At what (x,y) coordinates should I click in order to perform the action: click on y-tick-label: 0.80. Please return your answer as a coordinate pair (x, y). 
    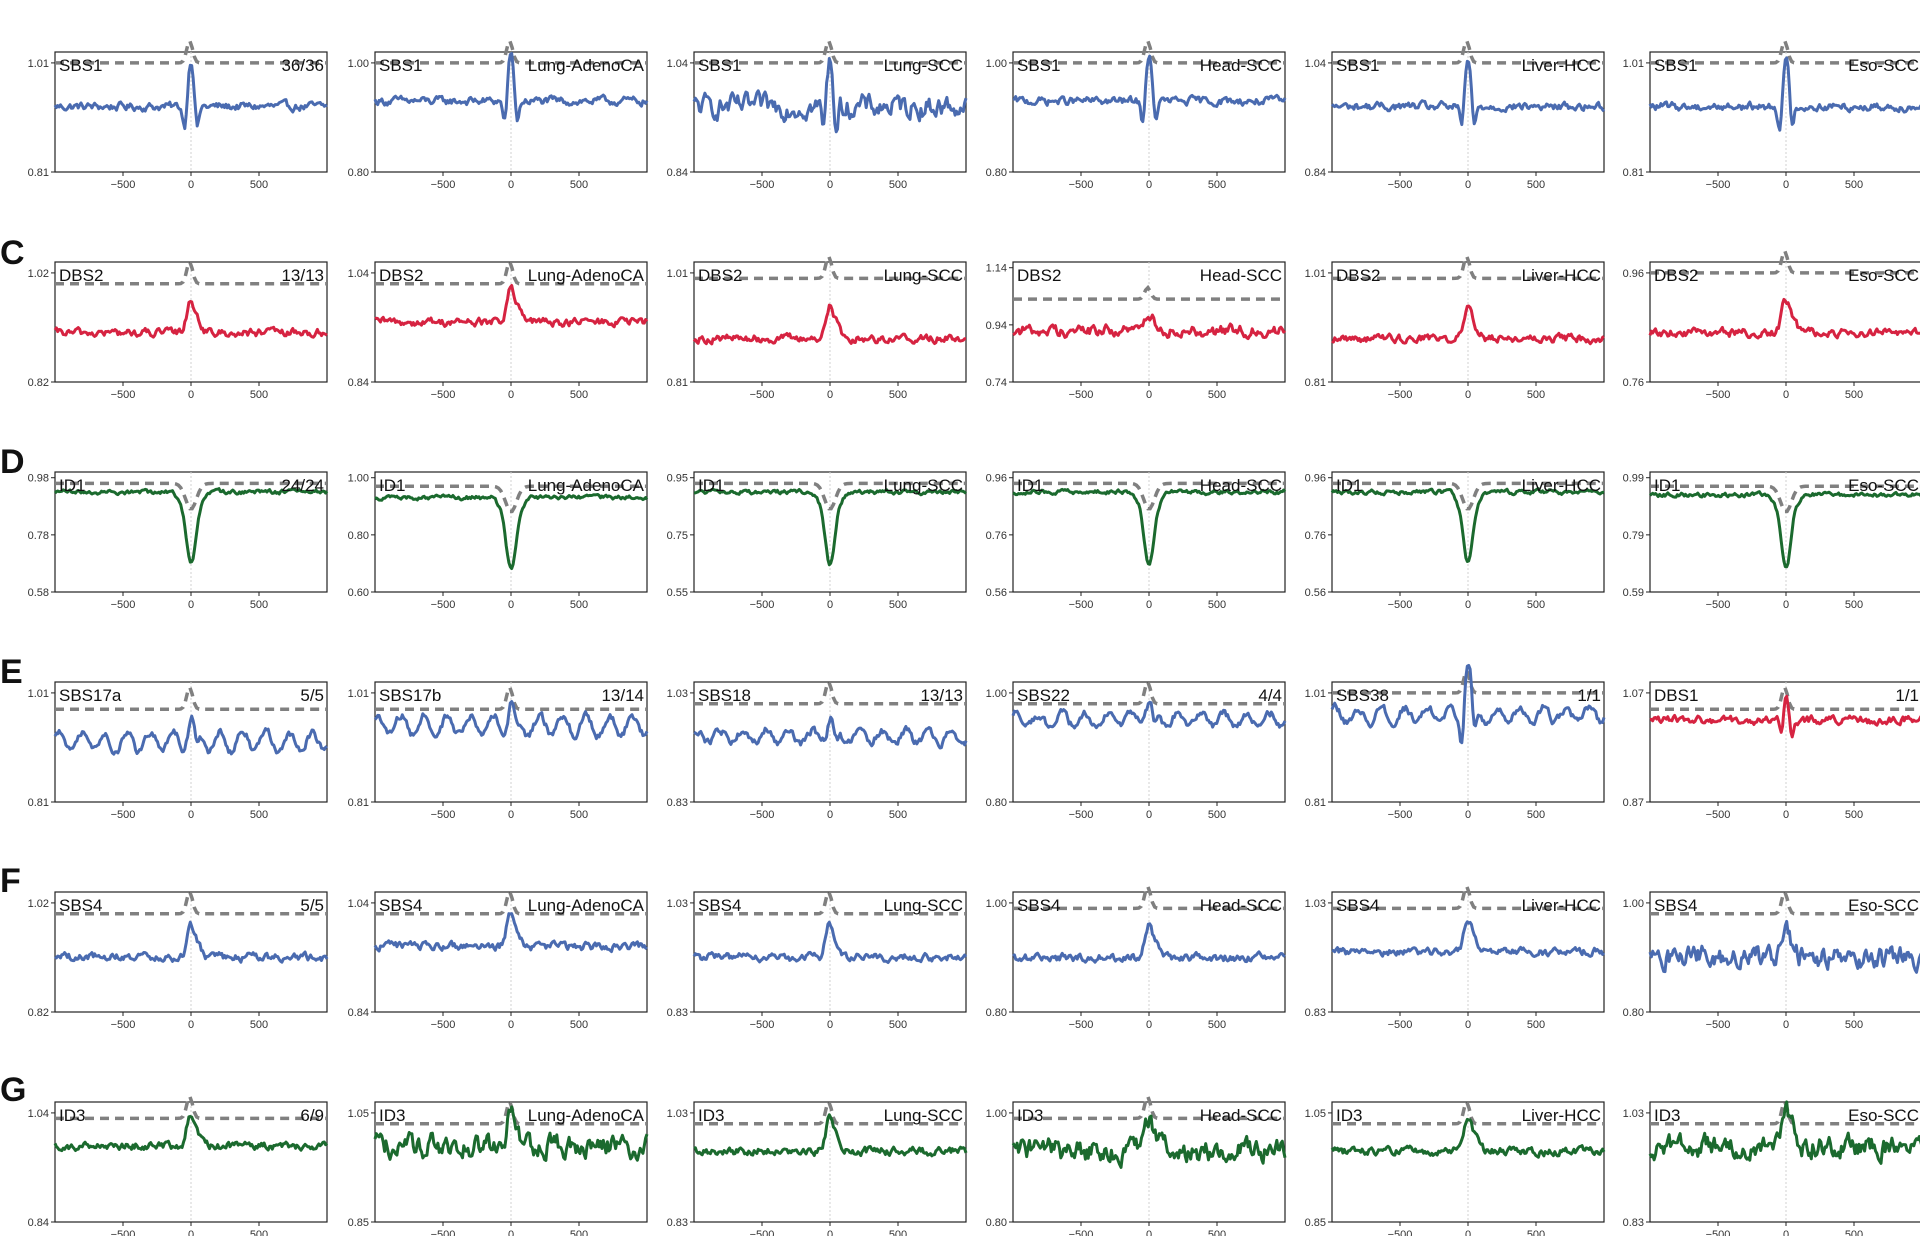
    Looking at the image, I should click on (996, 1223).